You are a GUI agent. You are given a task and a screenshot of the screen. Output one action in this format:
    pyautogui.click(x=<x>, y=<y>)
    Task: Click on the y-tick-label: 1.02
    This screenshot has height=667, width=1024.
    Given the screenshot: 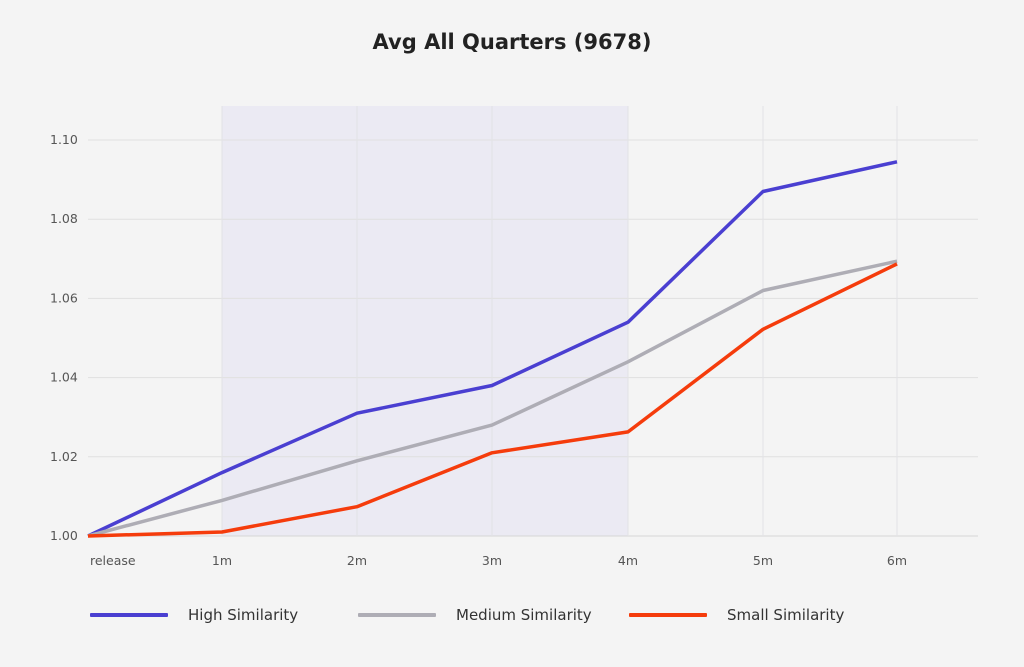 What is the action you would take?
    pyautogui.click(x=64, y=456)
    